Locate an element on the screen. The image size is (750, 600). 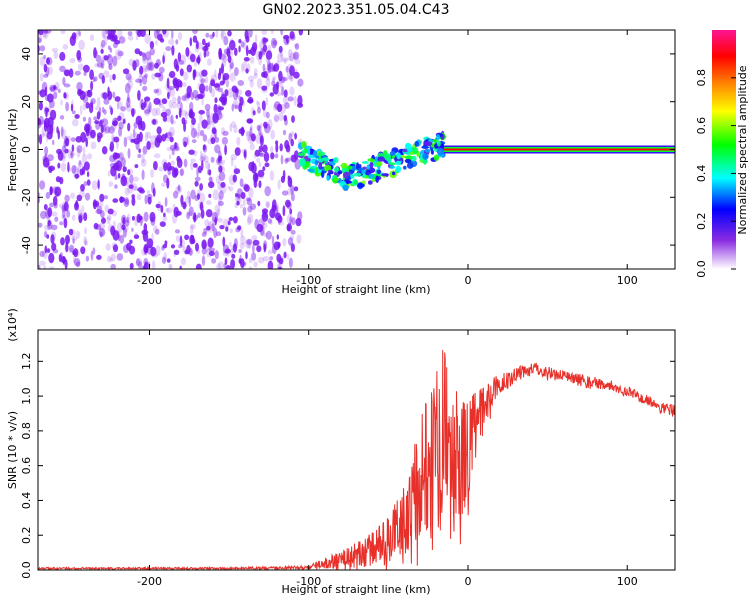
x-tick-label: -100 is located at coordinates (308, 280).